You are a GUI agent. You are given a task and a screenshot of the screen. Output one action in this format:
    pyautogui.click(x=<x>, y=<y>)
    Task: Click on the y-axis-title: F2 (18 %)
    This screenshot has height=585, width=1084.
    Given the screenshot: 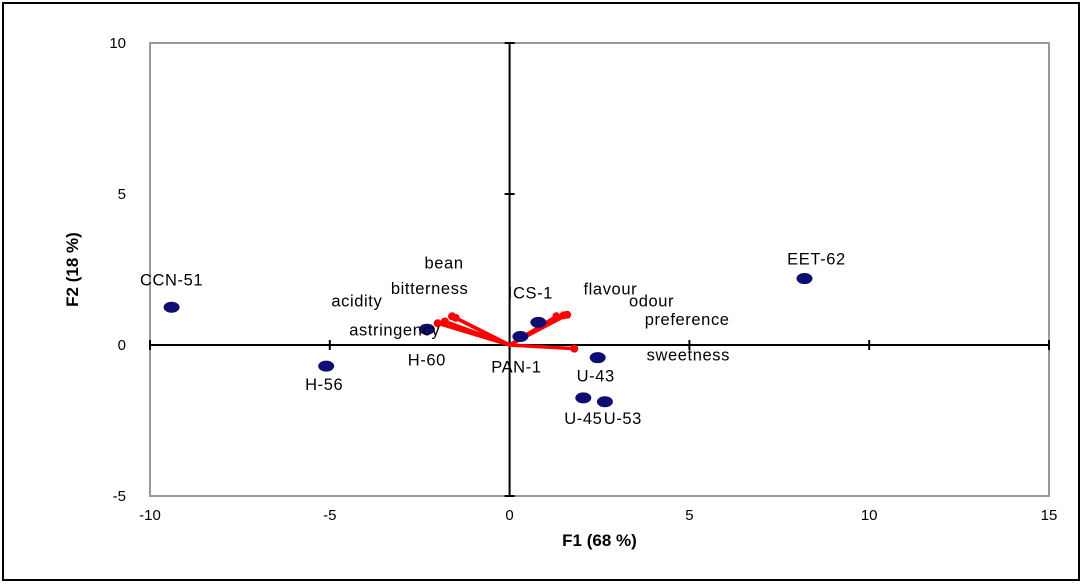 What is the action you would take?
    pyautogui.click(x=72, y=269)
    